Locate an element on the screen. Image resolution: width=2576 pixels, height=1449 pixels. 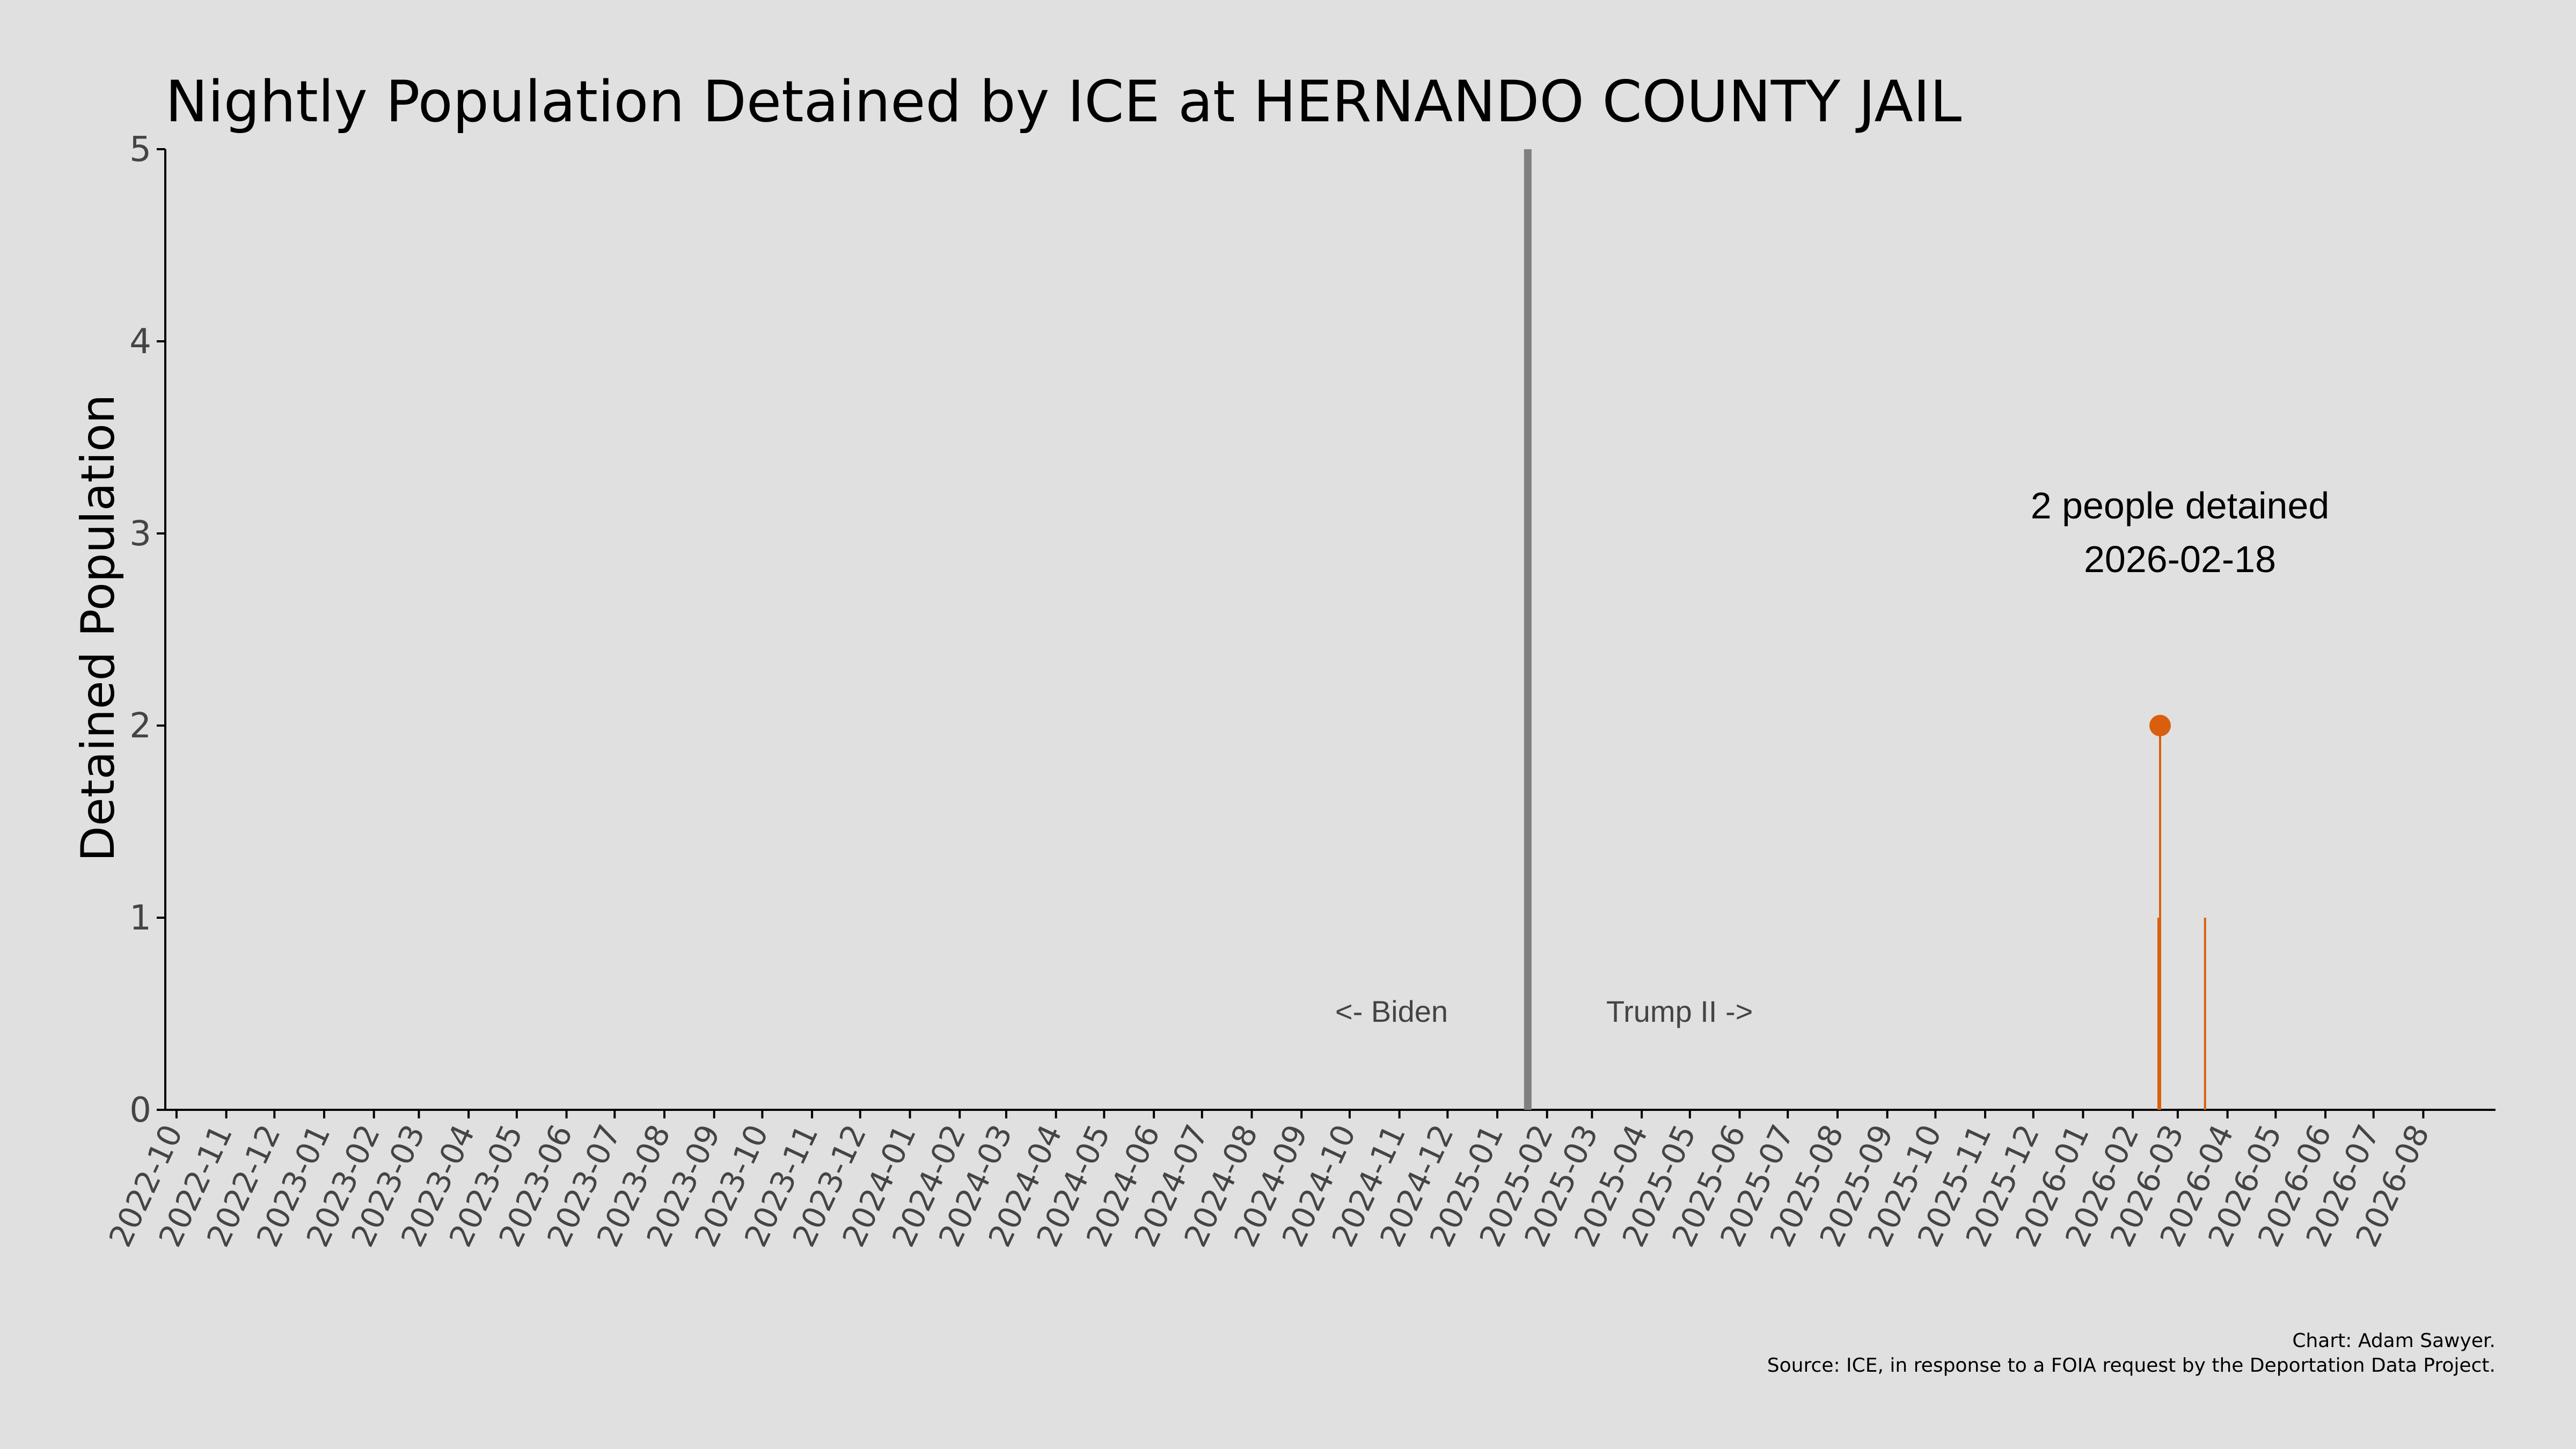
annotation-date: 2026-02-18 is located at coordinates (2180, 559).